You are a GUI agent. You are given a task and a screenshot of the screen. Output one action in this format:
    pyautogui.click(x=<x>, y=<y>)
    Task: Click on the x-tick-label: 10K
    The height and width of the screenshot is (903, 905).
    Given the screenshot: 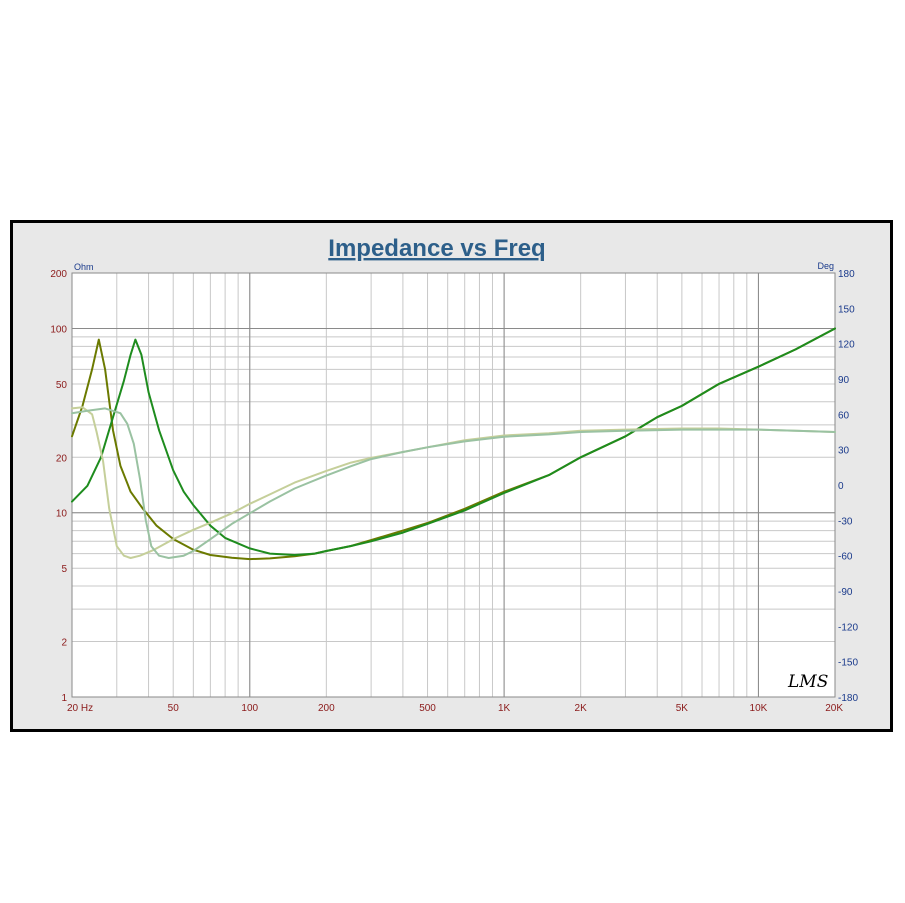 What is the action you would take?
    pyautogui.click(x=759, y=708)
    